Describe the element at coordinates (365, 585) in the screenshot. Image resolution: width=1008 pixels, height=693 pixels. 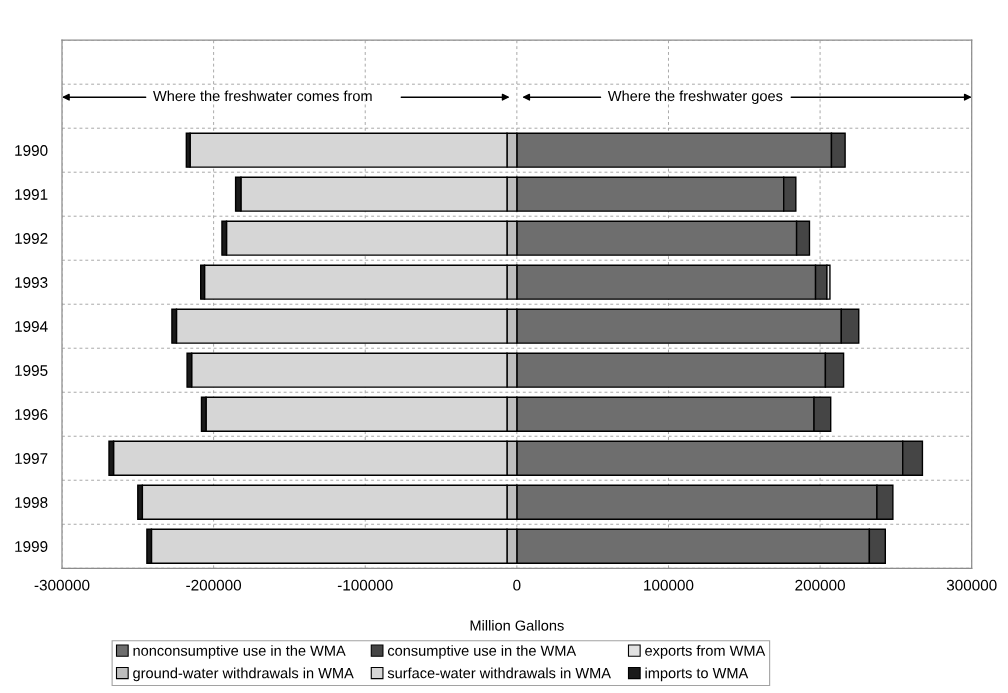
I see `x-tick-label: -100000` at that location.